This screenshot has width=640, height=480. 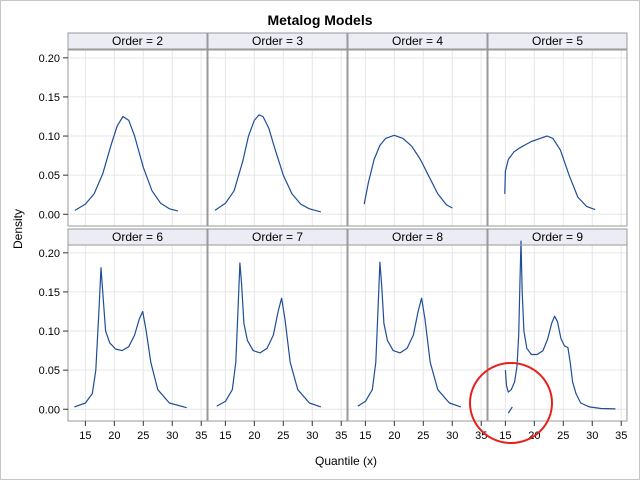 What do you see at coordinates (319, 20) in the screenshot?
I see `chart-title: Metalog Models` at bounding box center [319, 20].